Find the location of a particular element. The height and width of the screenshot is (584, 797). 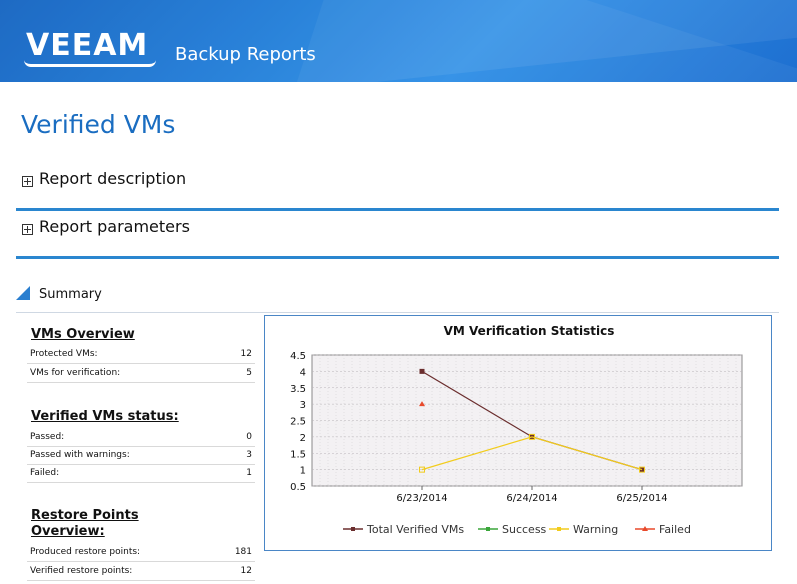

x-tick-label: 6/23/2014 is located at coordinates (421, 498).